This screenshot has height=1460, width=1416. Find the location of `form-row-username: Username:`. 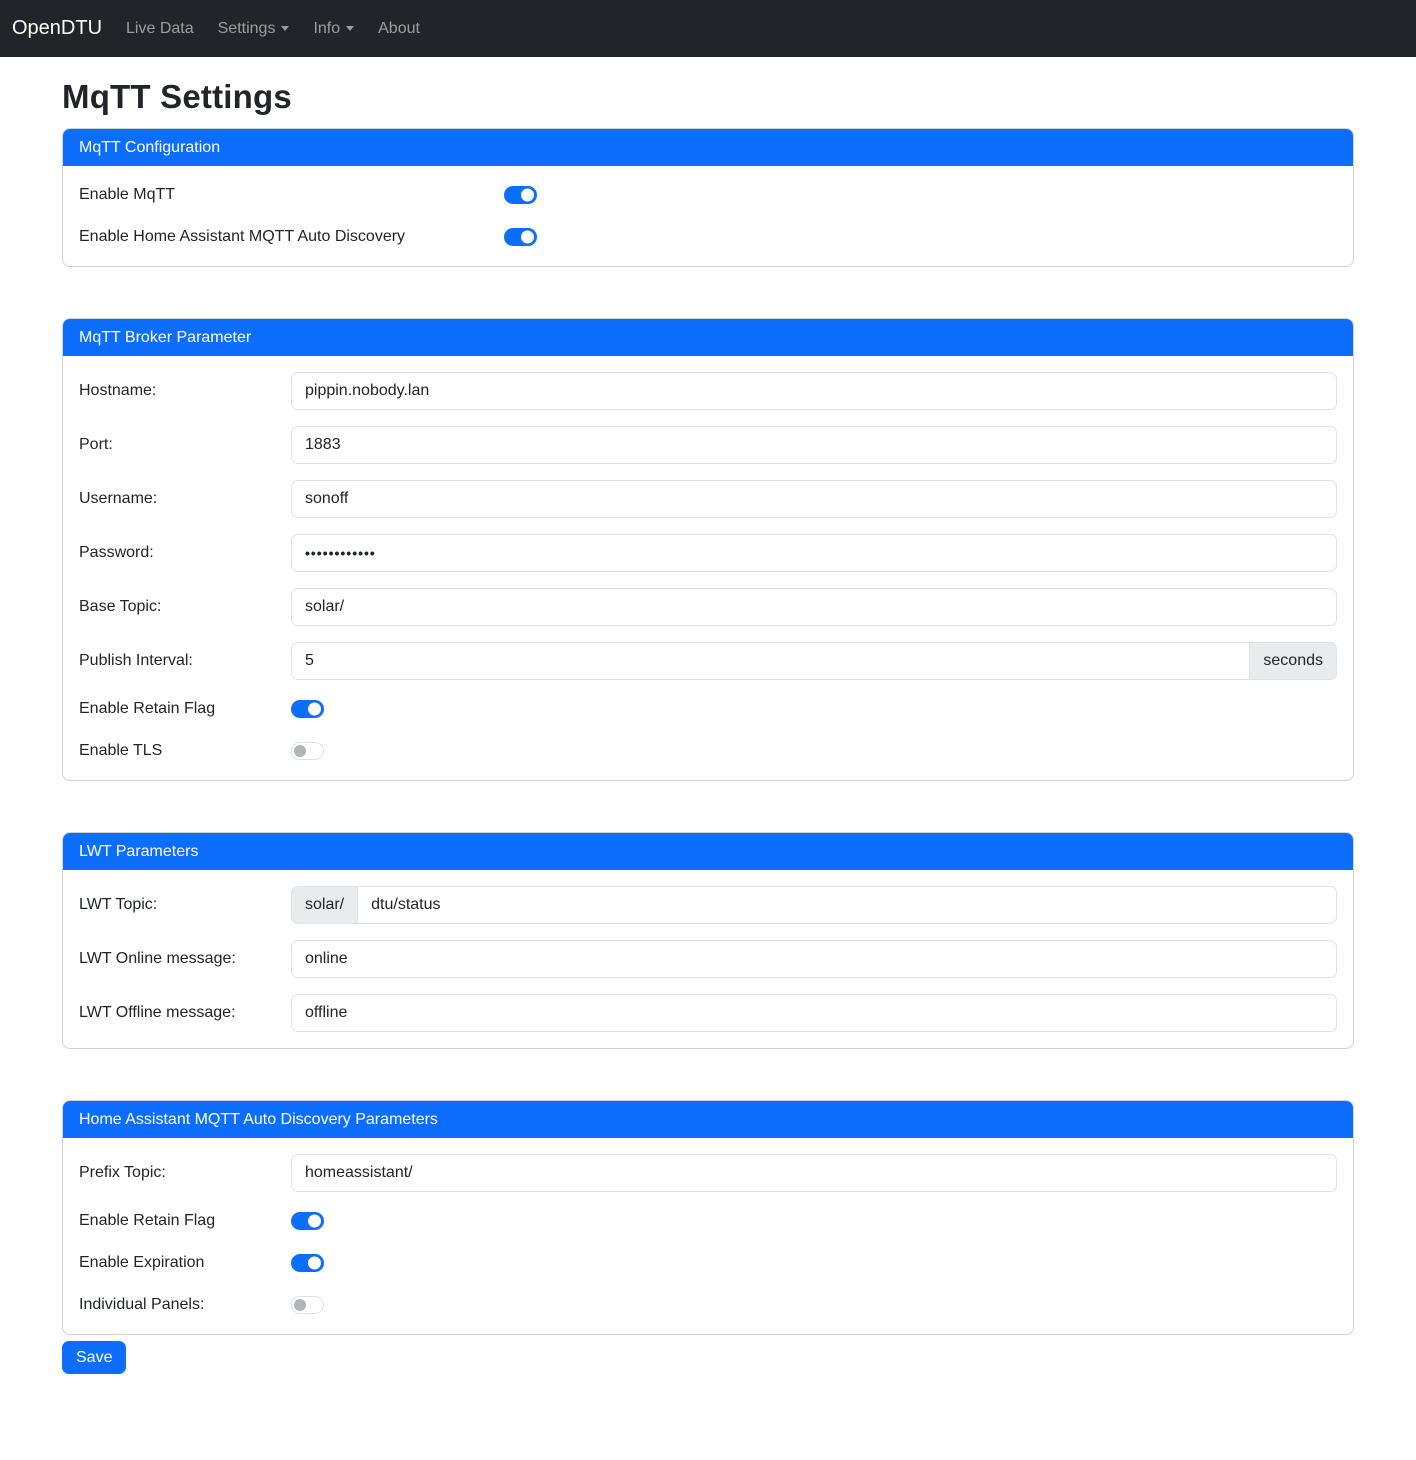

form-row-username: Username: is located at coordinates (708, 499).